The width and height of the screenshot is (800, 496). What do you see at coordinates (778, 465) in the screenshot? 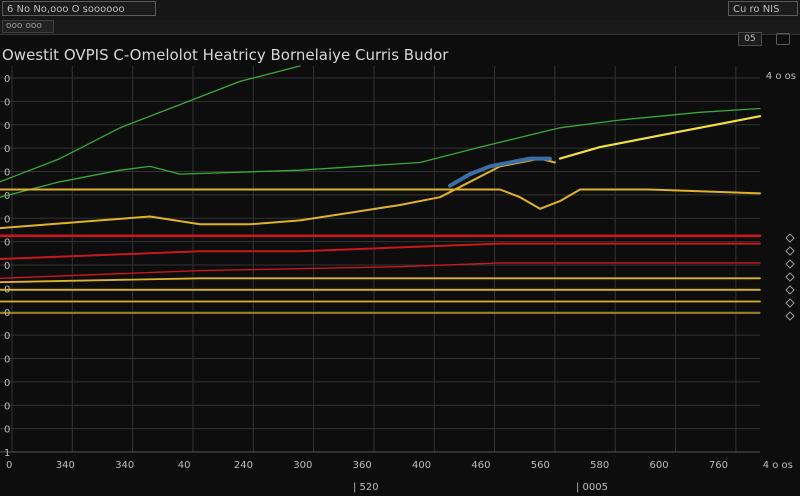
I see `x-tick-label: 4 o os` at bounding box center [778, 465].